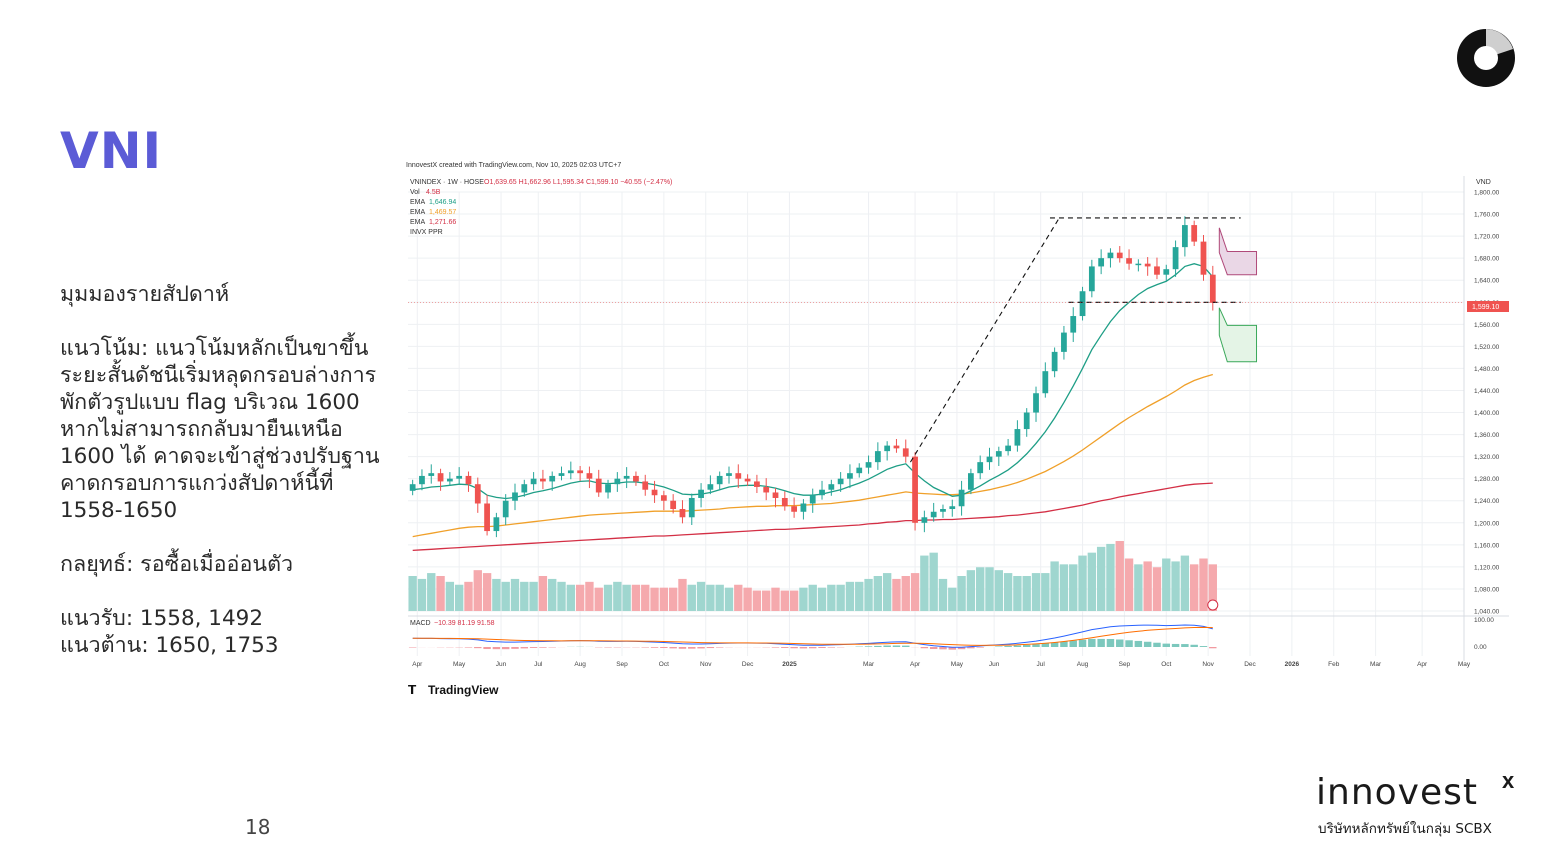 This screenshot has width=1549, height=868. What do you see at coordinates (218, 375) in the screenshot?
I see `trend-line: ระยะสั้นดัชนีเริ่มหลุดกรอบล่างการ` at bounding box center [218, 375].